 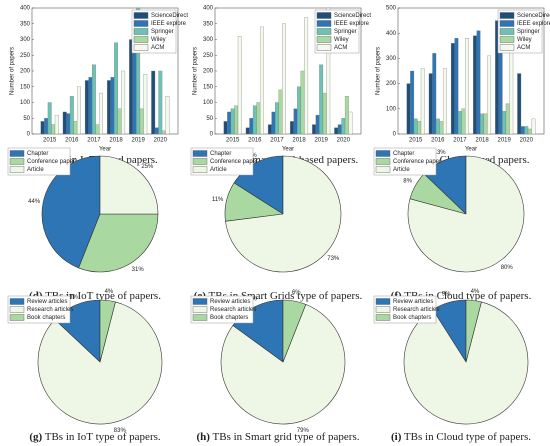 What do you see at coordinates (204, 437) in the screenshot?
I see `caption-panel: (h)` at bounding box center [204, 437].